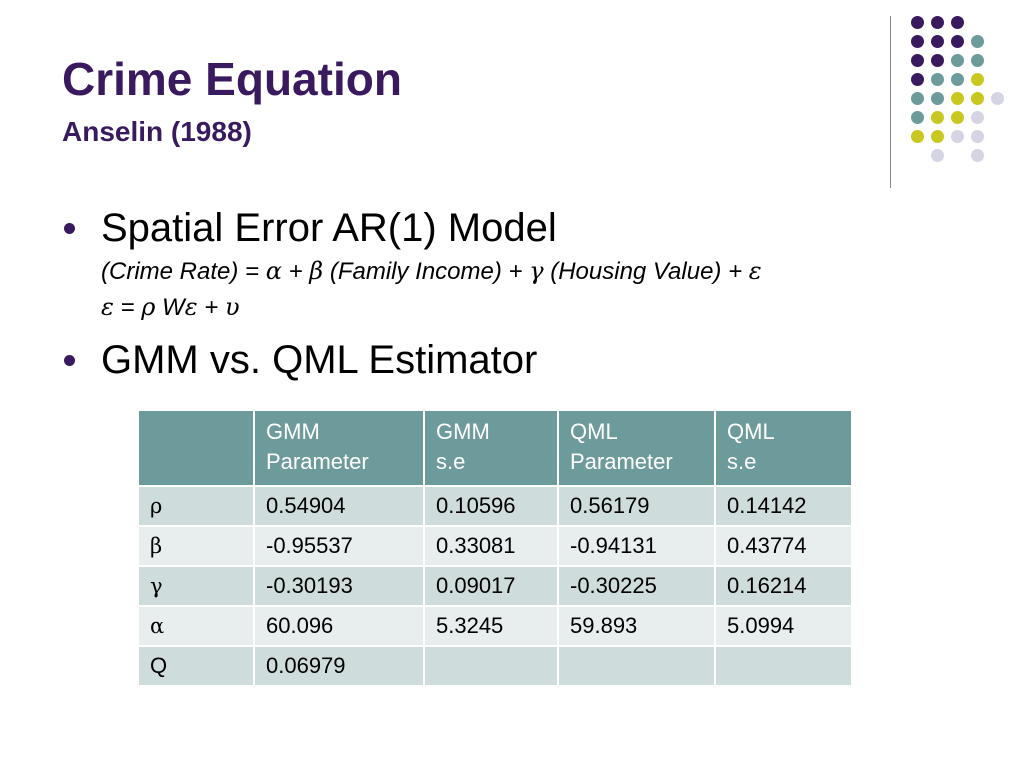  Describe the element at coordinates (196, 586) in the screenshot. I see `row-label: γ` at that location.